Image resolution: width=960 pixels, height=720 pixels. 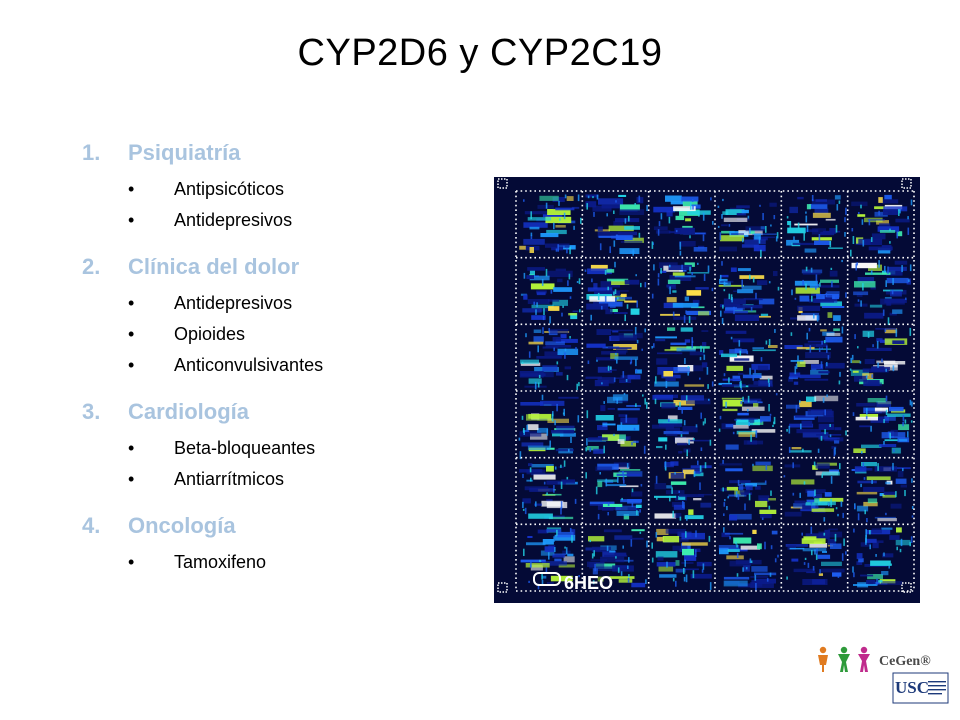 What do you see at coordinates (189, 411) in the screenshot?
I see `section-title: Cardiología` at bounding box center [189, 411].